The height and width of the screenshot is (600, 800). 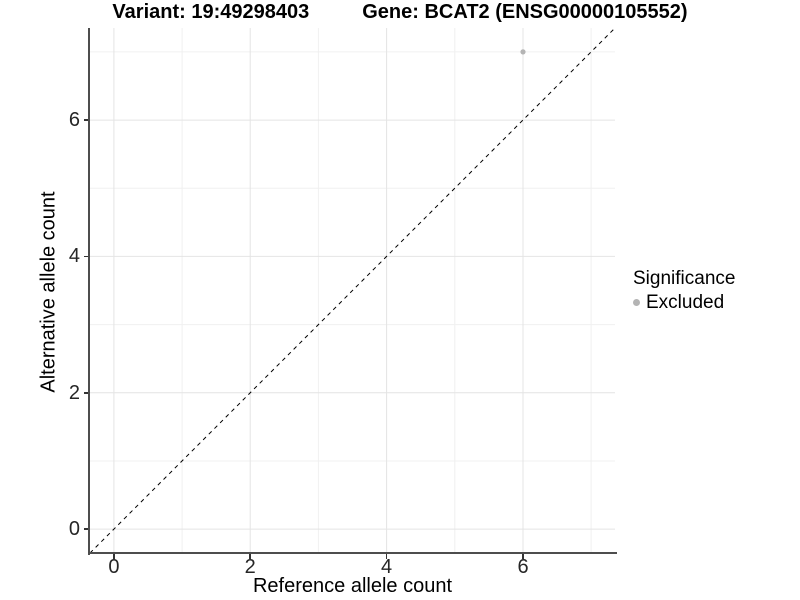 What do you see at coordinates (684, 278) in the screenshot?
I see `legend-title: Significance` at bounding box center [684, 278].